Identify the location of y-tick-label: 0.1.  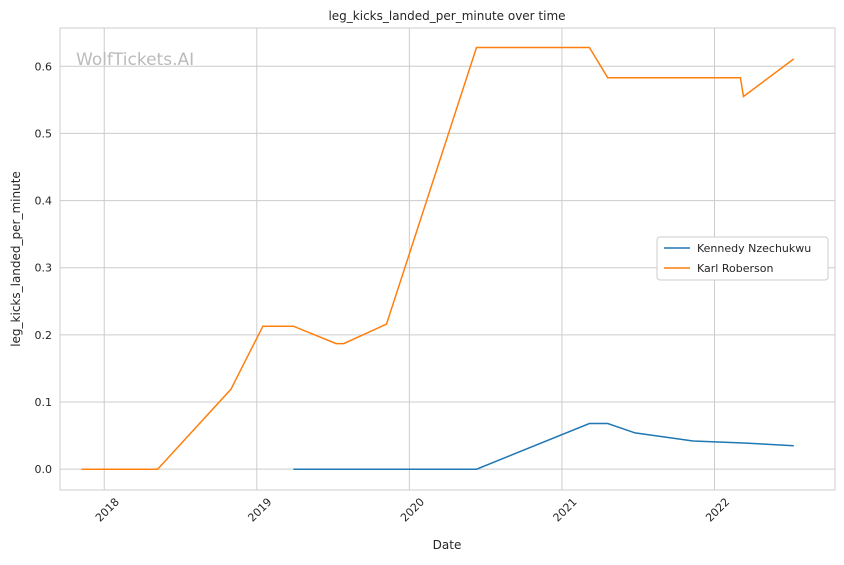
(44, 402).